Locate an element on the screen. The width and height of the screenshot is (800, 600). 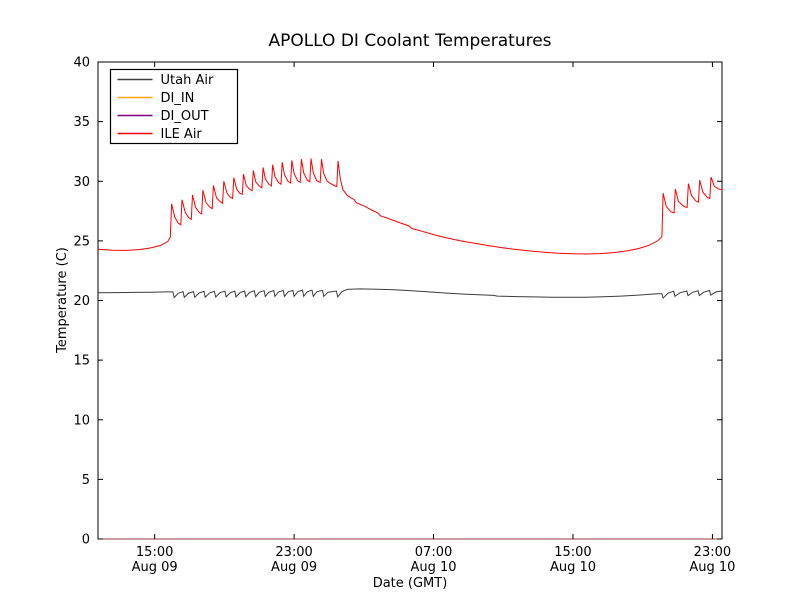
legend-label-ile-air: ILE Air is located at coordinates (182, 134).